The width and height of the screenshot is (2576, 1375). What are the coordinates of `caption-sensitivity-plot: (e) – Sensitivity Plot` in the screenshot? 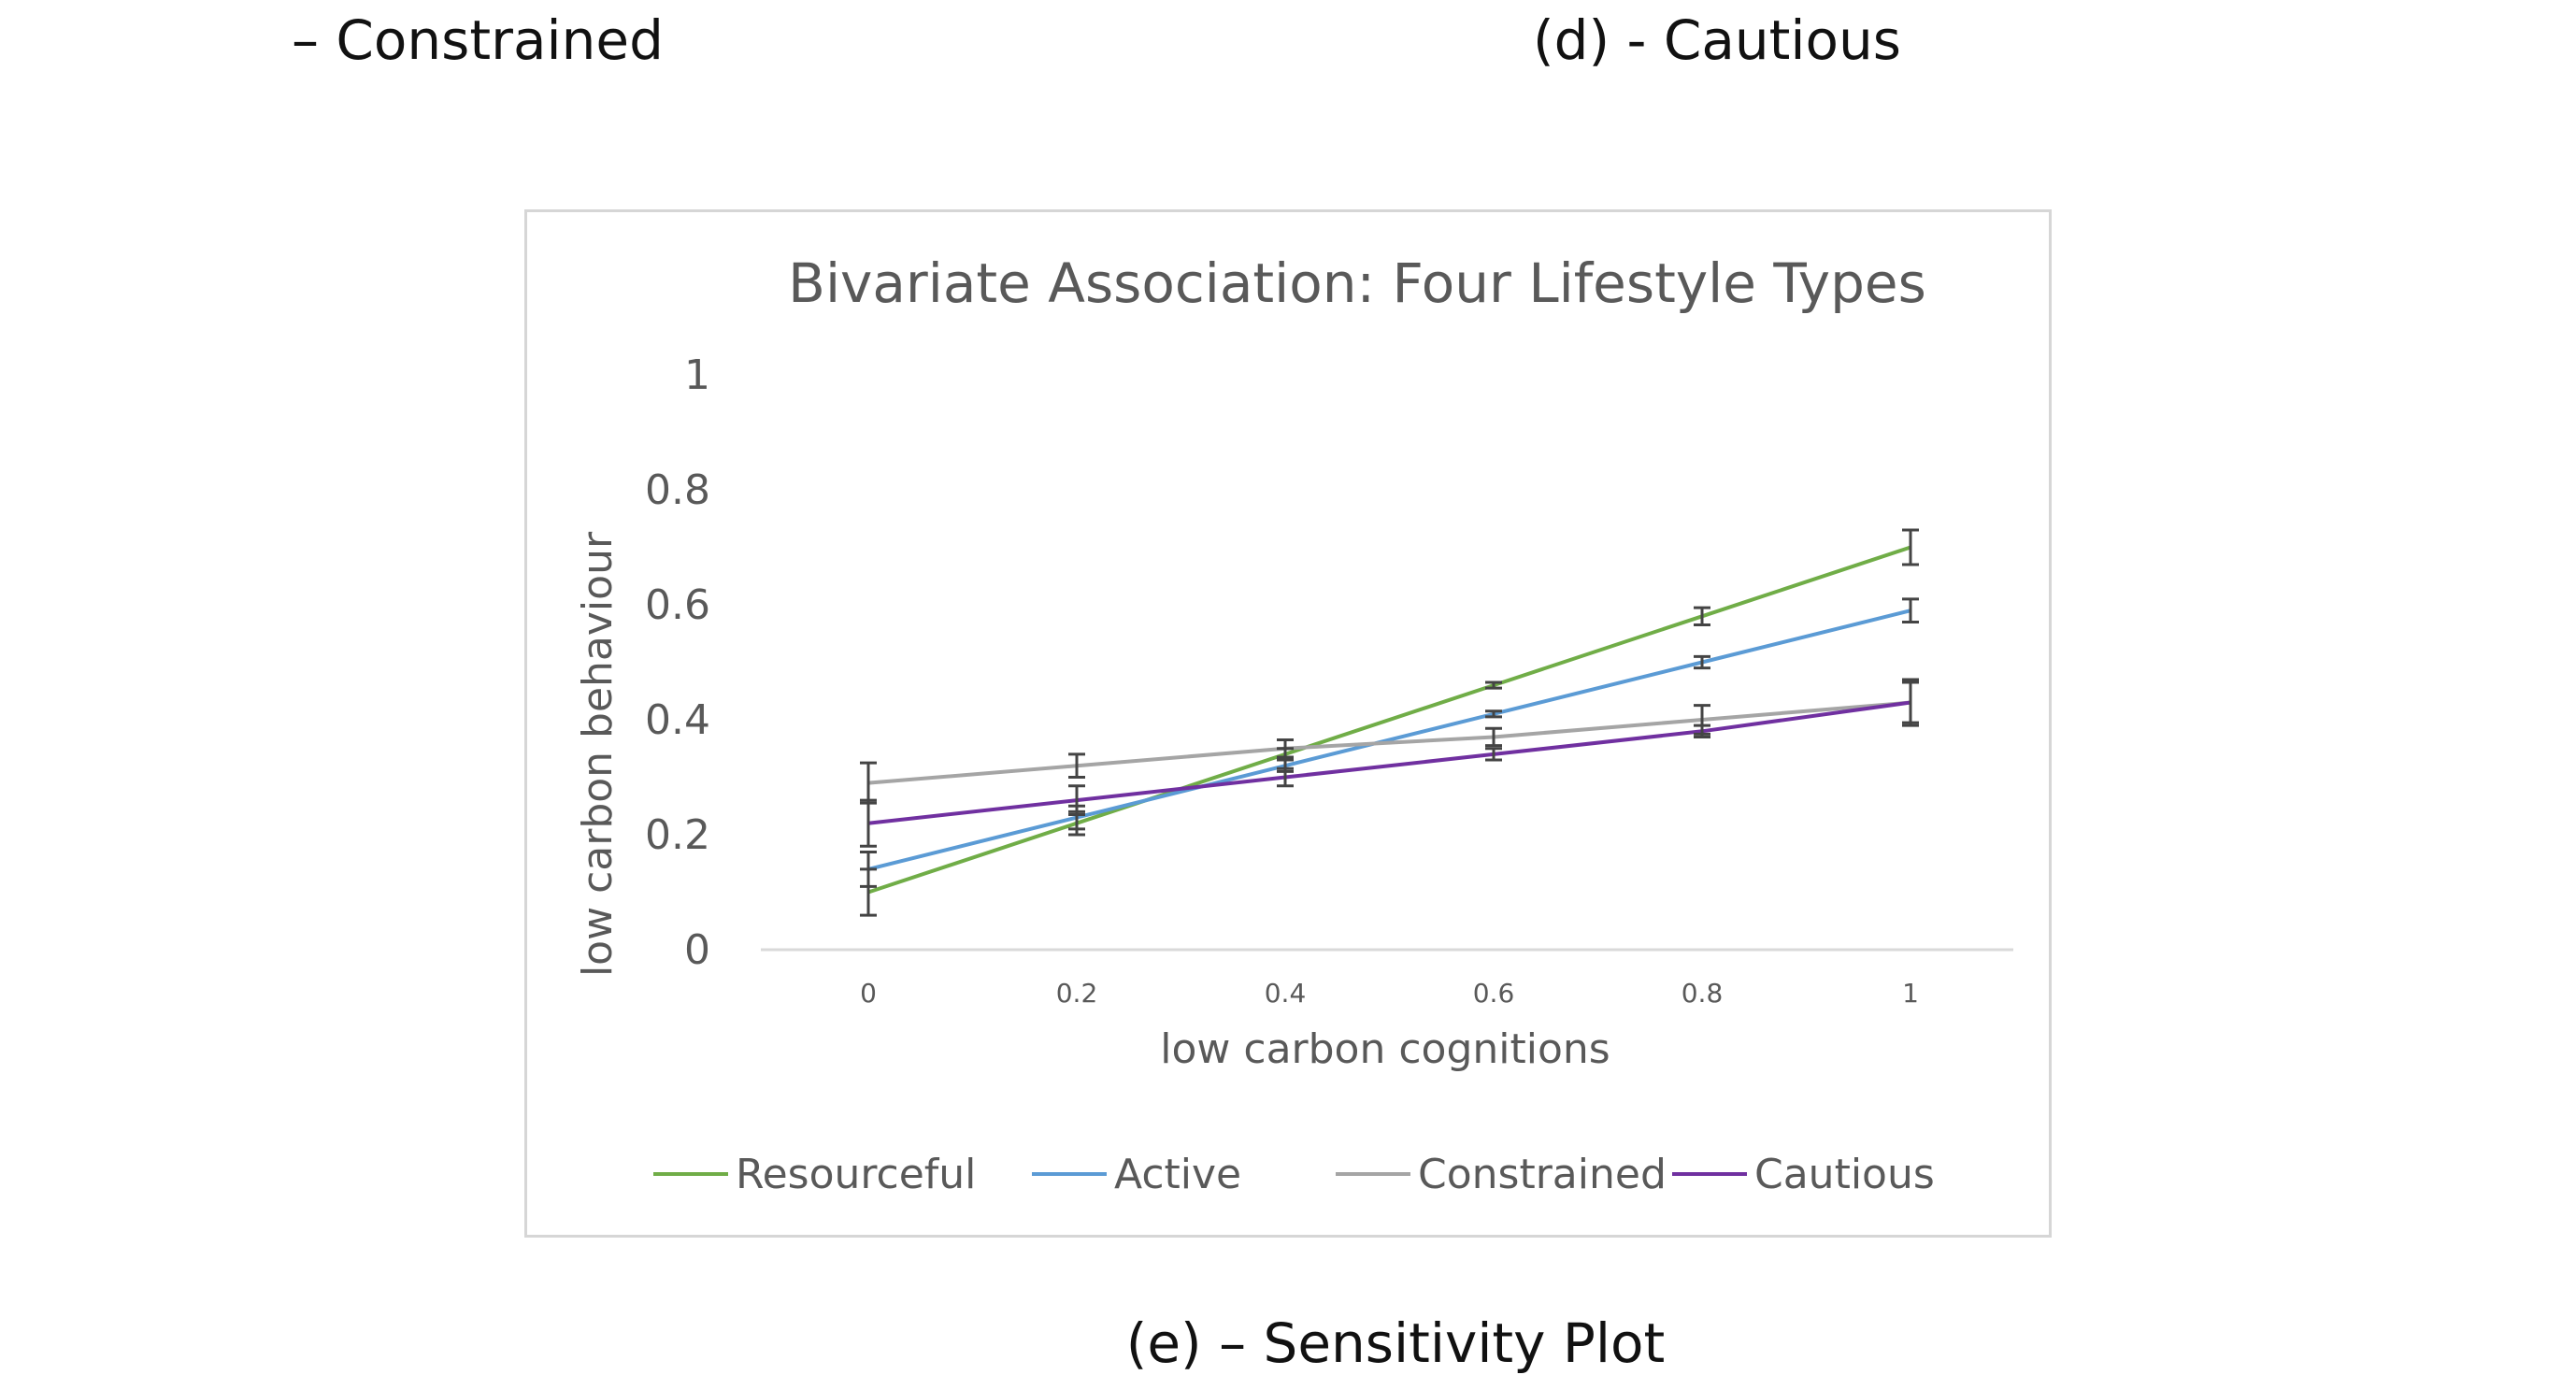 It's located at (1395, 1343).